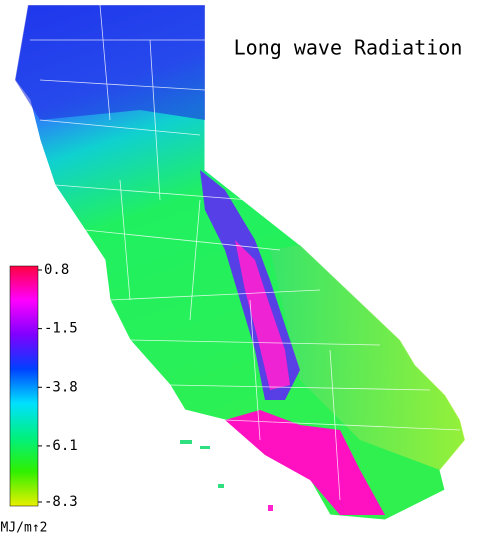 The height and width of the screenshot is (550, 500). Describe the element at coordinates (56, 270) in the screenshot. I see `colorbar-tick-label: 0.8` at that location.